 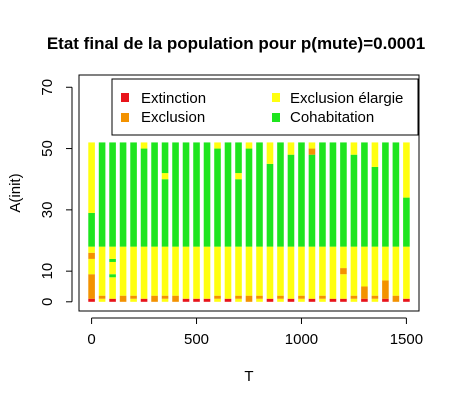 What do you see at coordinates (301, 339) in the screenshot?
I see `x-tick-label: 1000` at bounding box center [301, 339].